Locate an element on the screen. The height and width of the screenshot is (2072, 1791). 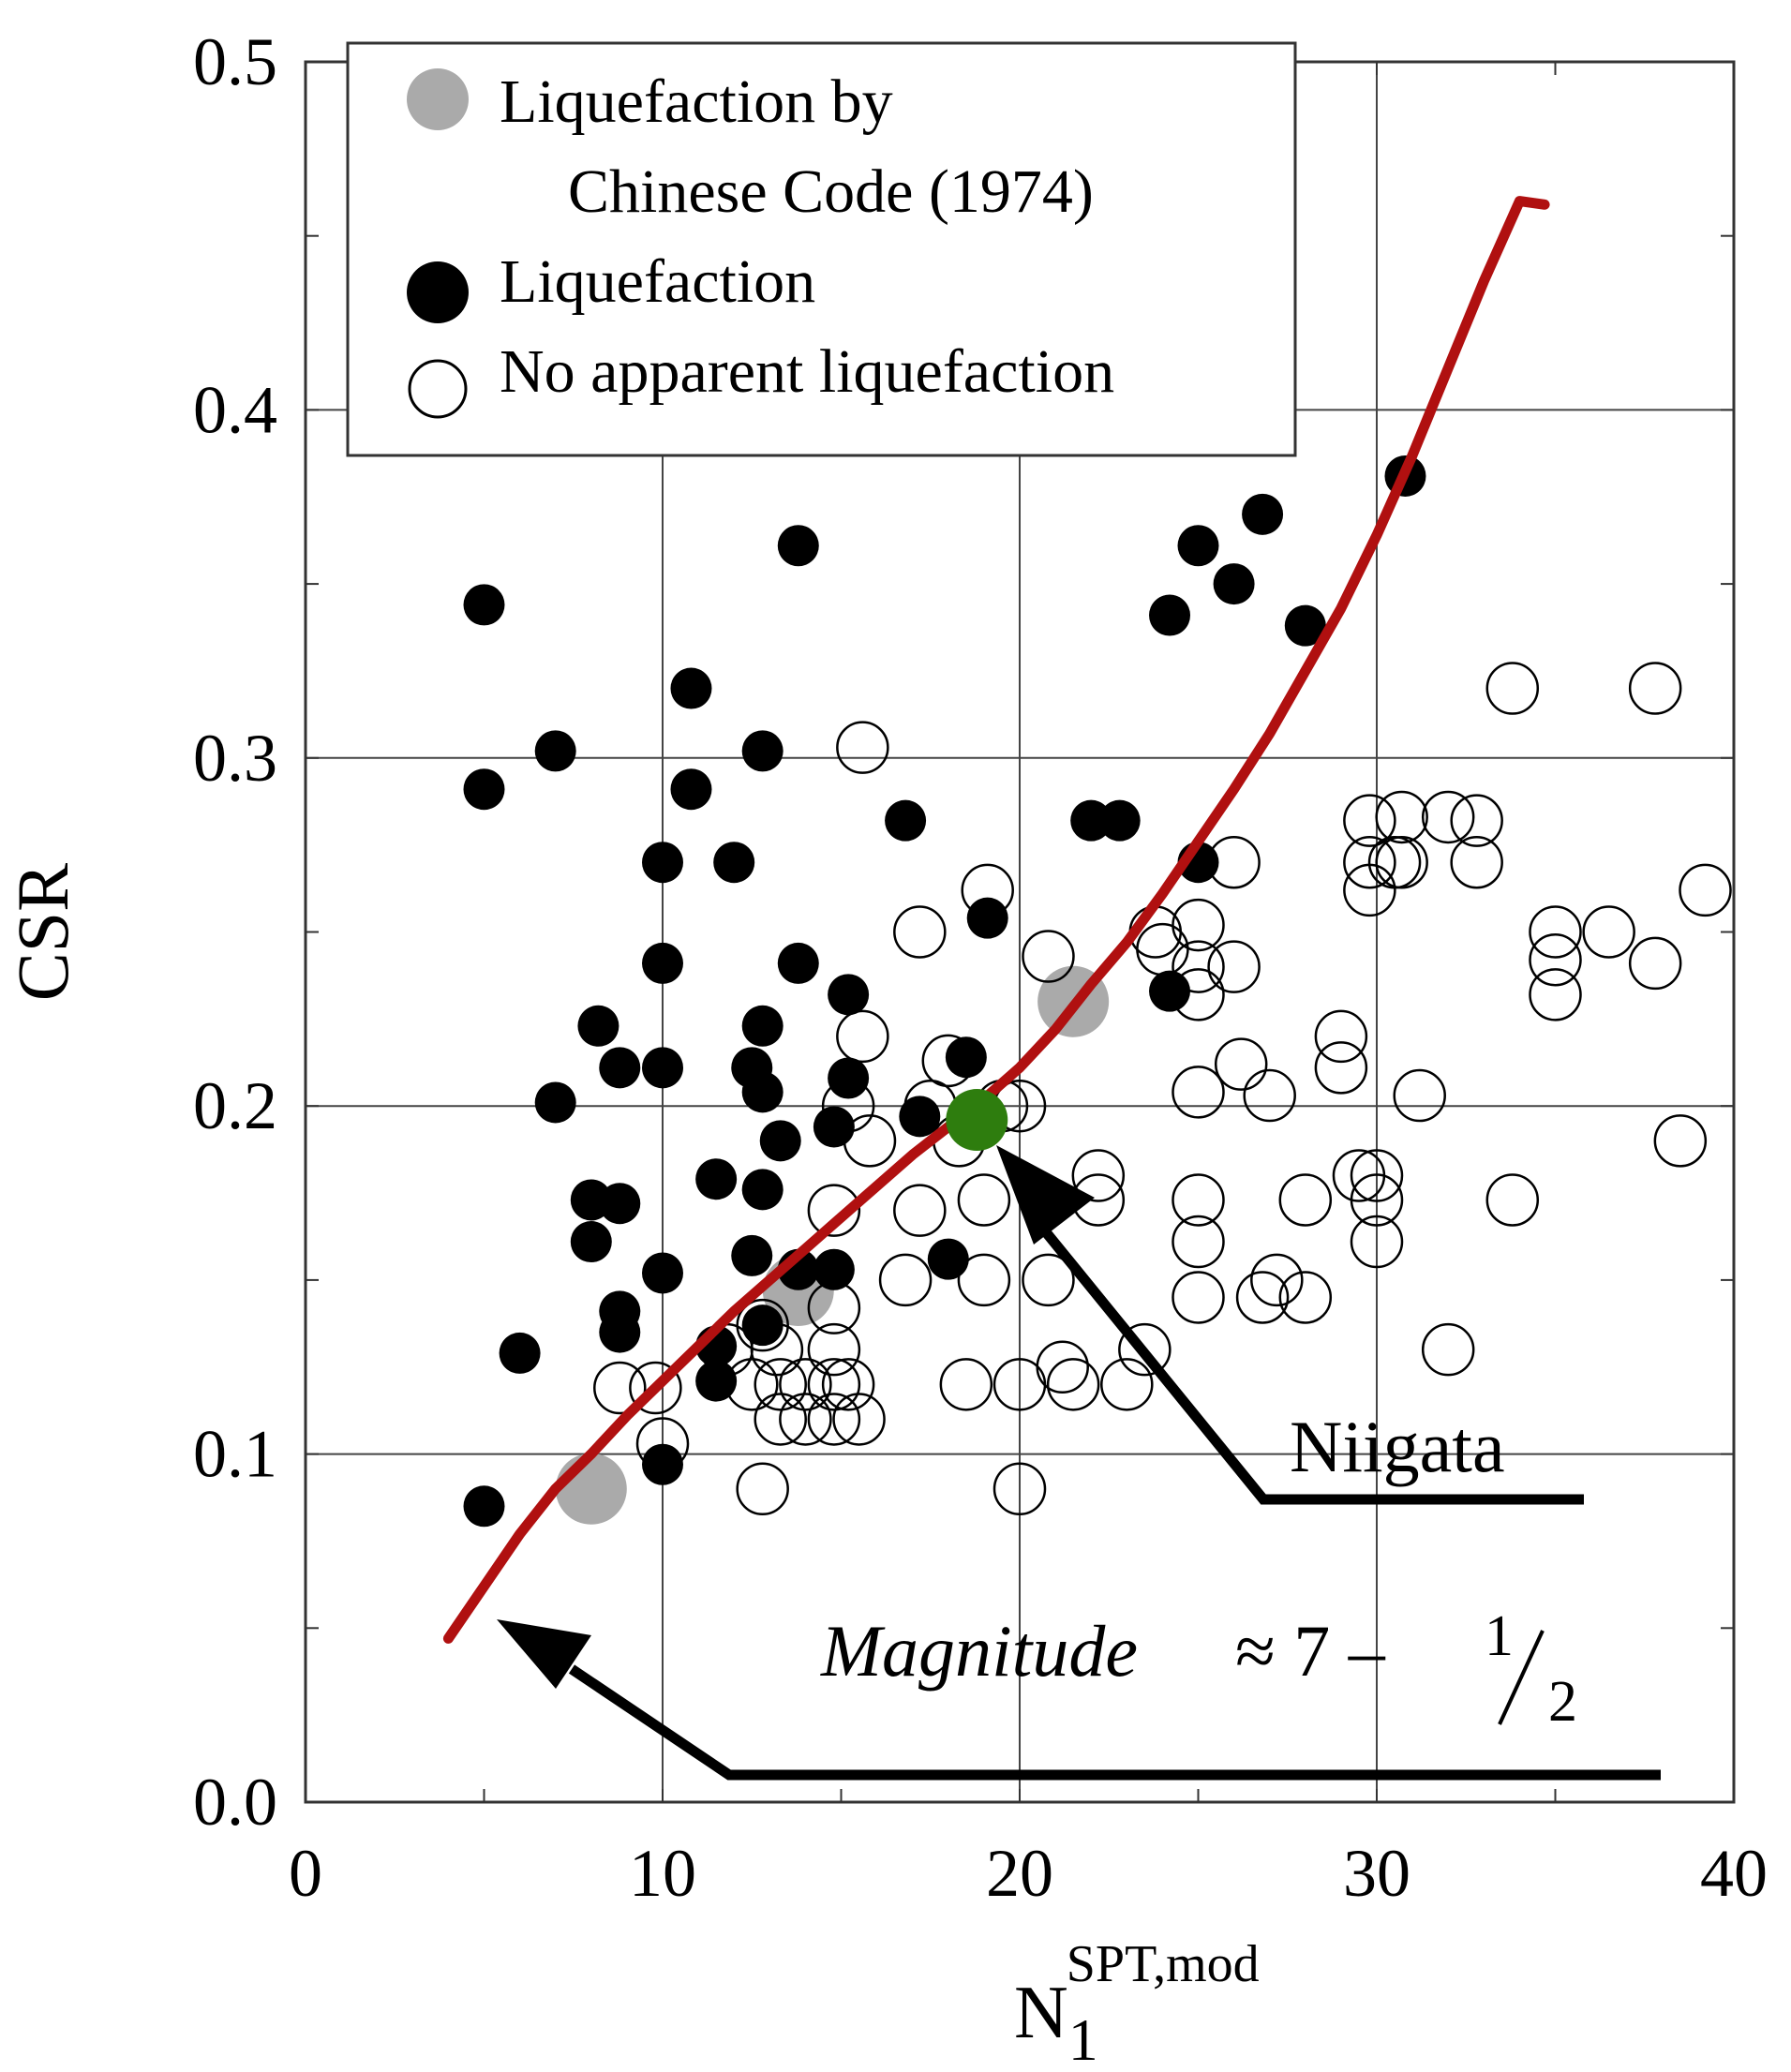
y-tick-label: 0.1 is located at coordinates (235, 1454).